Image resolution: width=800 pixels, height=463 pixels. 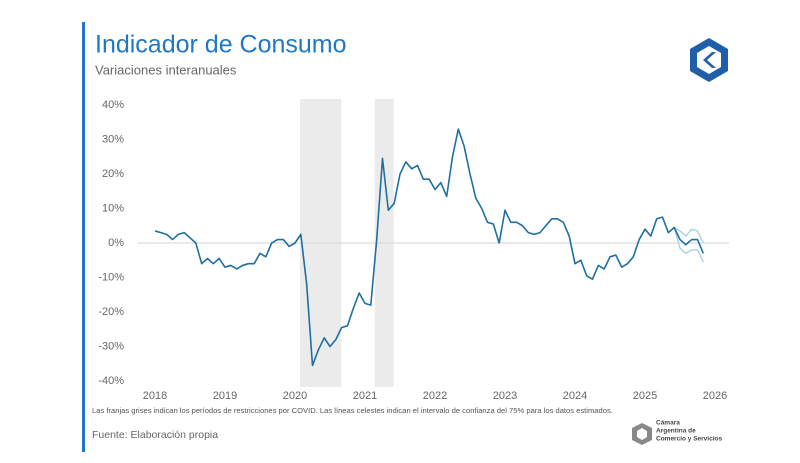 What do you see at coordinates (575, 396) in the screenshot?
I see `x-tick-label: 2024` at bounding box center [575, 396].